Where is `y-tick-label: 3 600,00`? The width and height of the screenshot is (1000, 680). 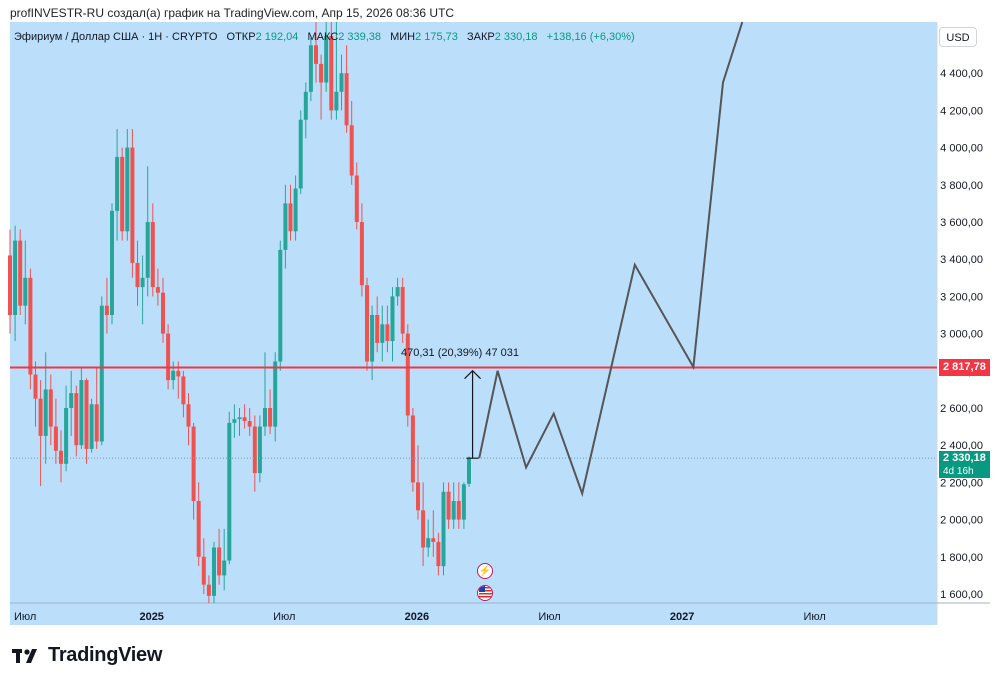 y-tick-label: 3 600,00 is located at coordinates (961, 223).